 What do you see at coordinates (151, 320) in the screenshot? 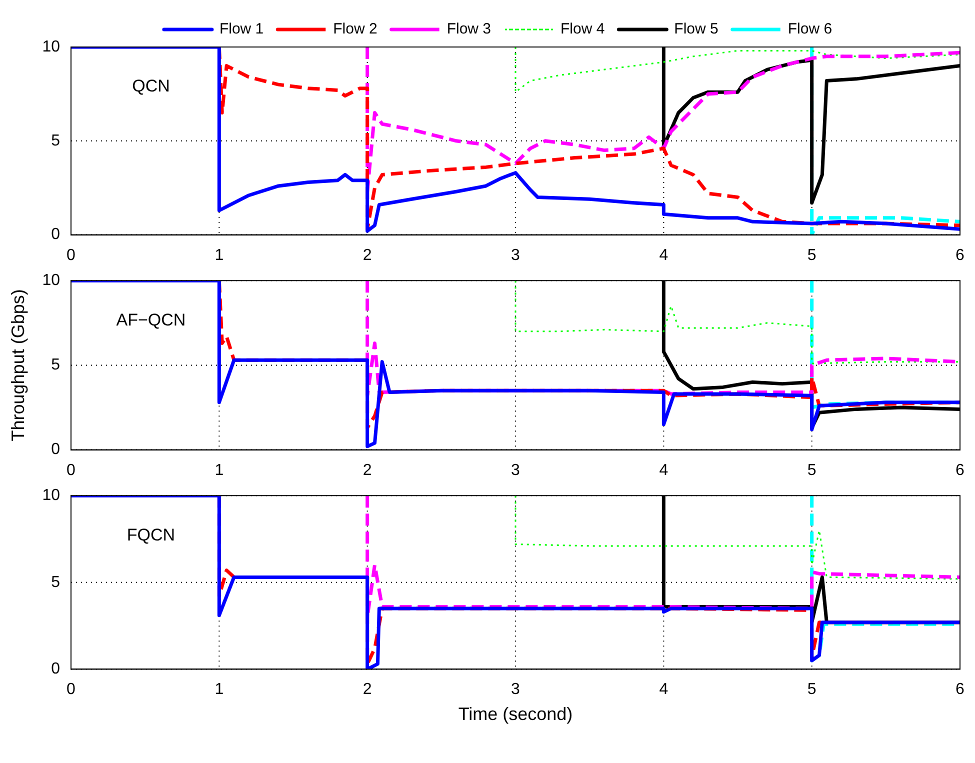
I see `annotation: AF−QCN` at bounding box center [151, 320].